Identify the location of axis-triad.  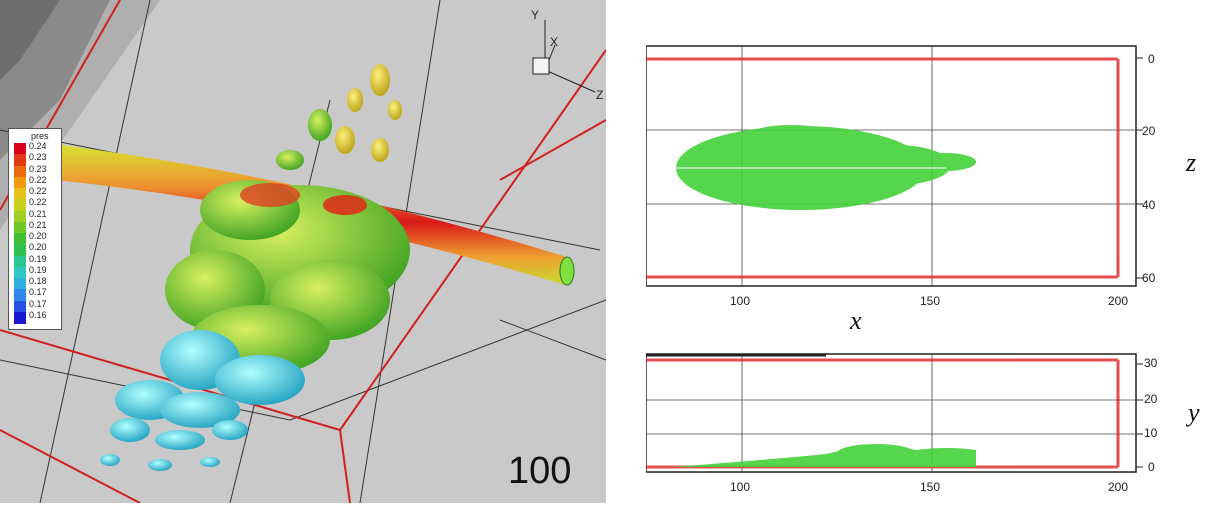
(564, 56).